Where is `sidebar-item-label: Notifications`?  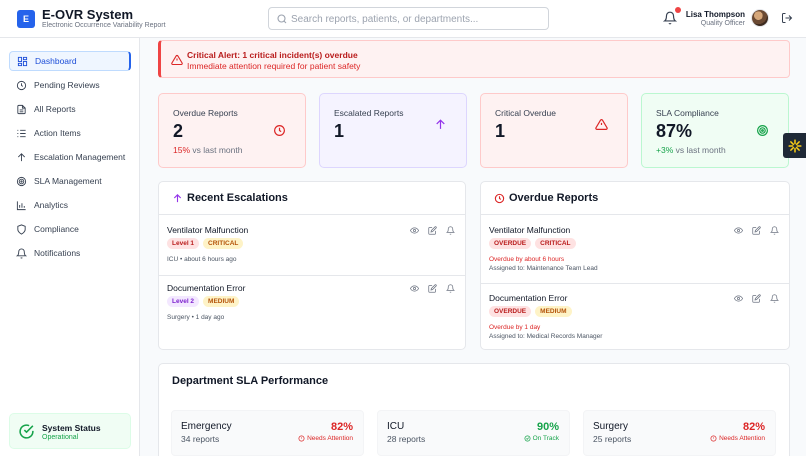 sidebar-item-label: Notifications is located at coordinates (57, 253).